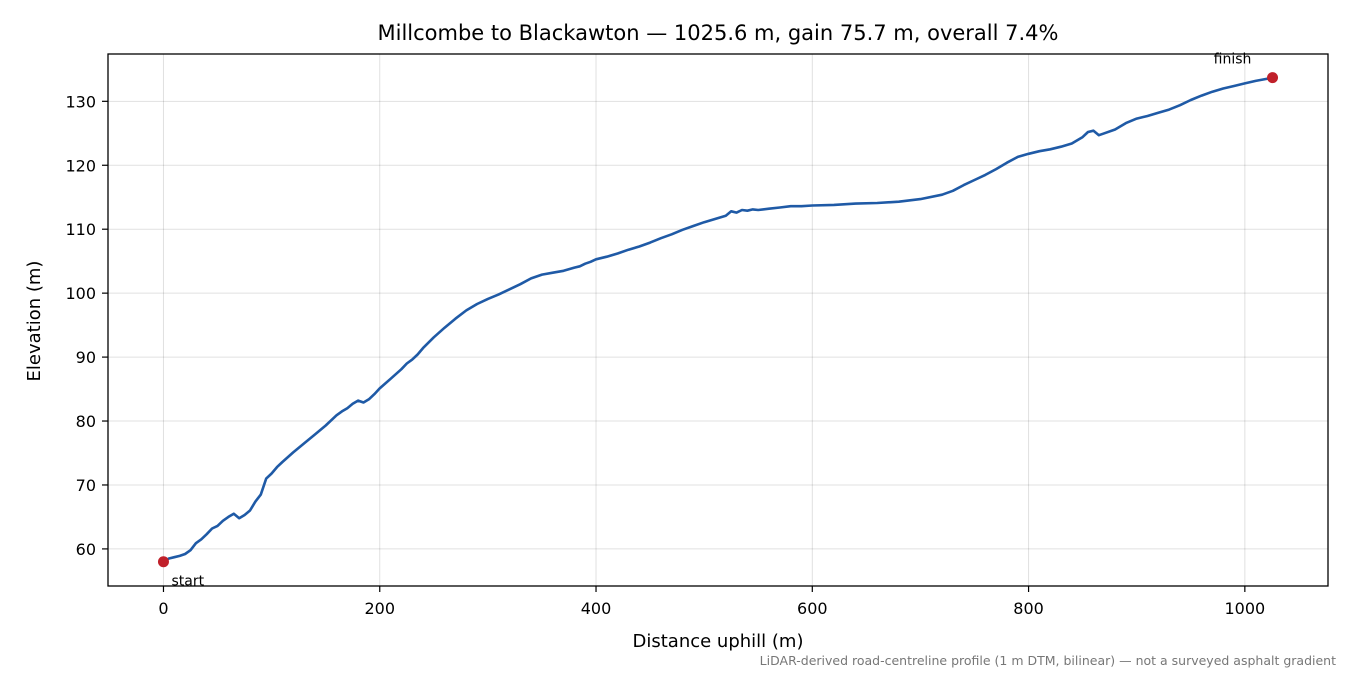 This screenshot has height=675, width=1350. What do you see at coordinates (86, 421) in the screenshot?
I see `y-tick-label: 80` at bounding box center [86, 421].